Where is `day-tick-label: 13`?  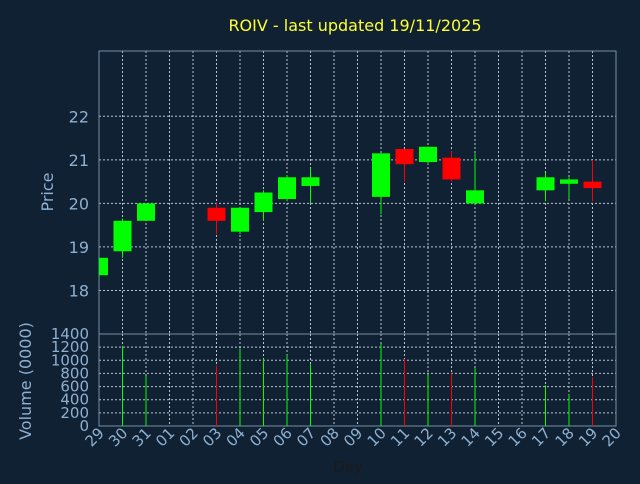
day-tick-label: 13 is located at coordinates (447, 437).